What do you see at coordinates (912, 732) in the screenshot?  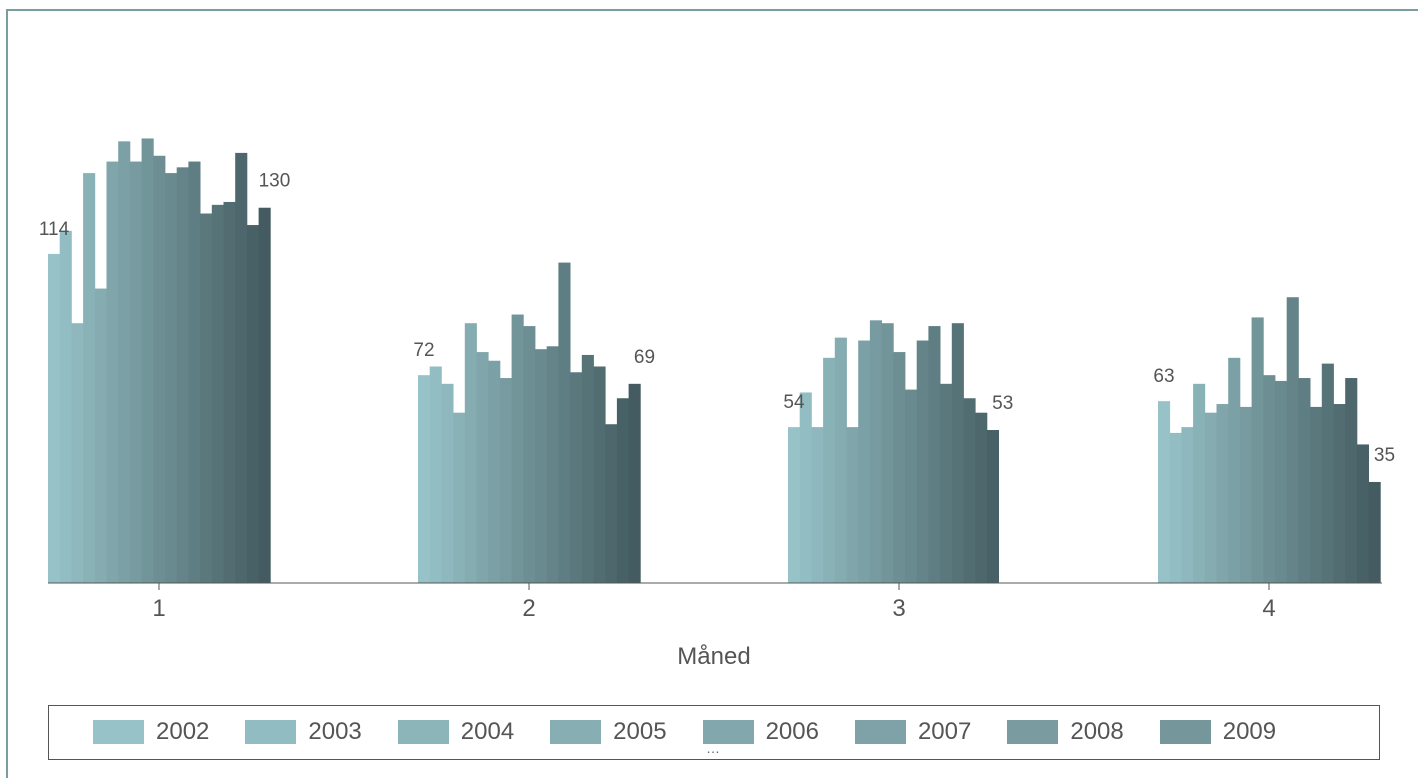 I see `legend-item-2007: 2007` at bounding box center [912, 732].